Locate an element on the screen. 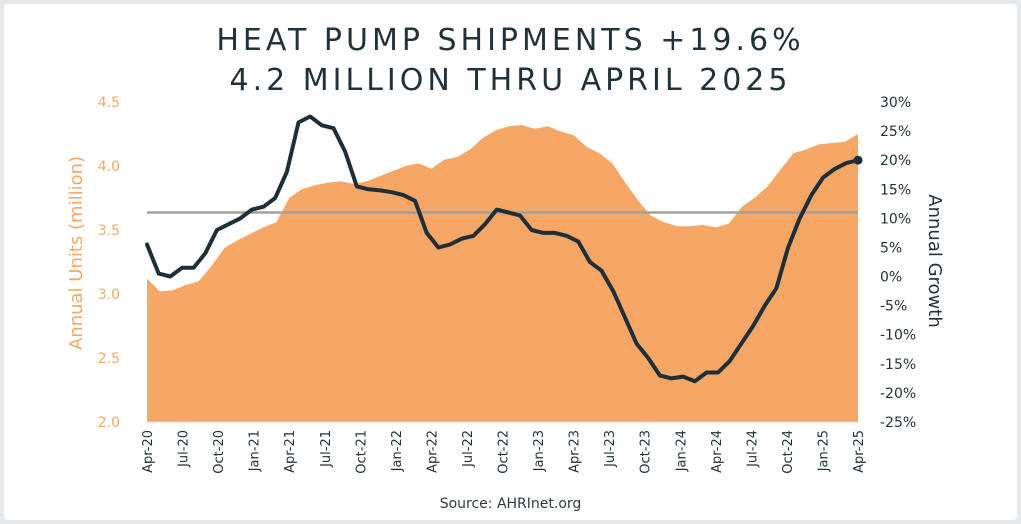 Image resolution: width=1021 pixels, height=524 pixels. x-tick-label: Jan-21 is located at coordinates (255, 451).